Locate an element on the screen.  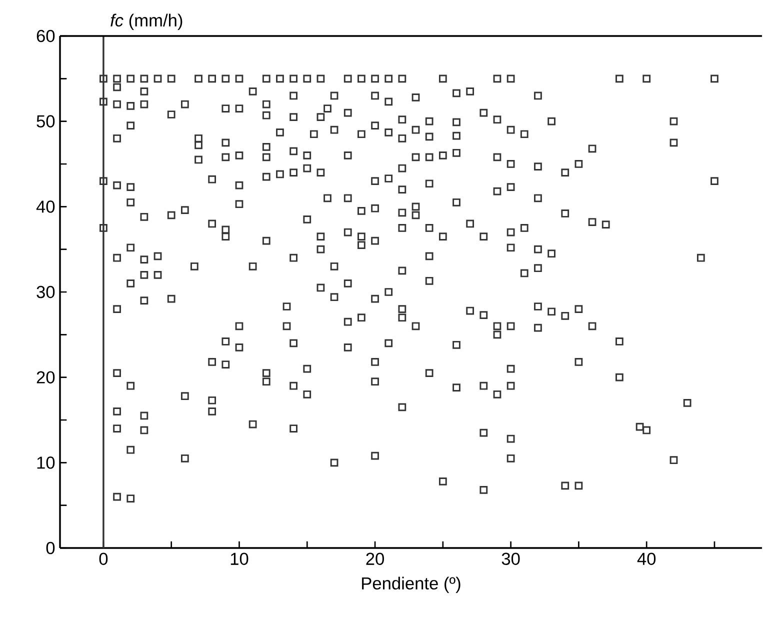
x-tick-label: 30 is located at coordinates (511, 558).